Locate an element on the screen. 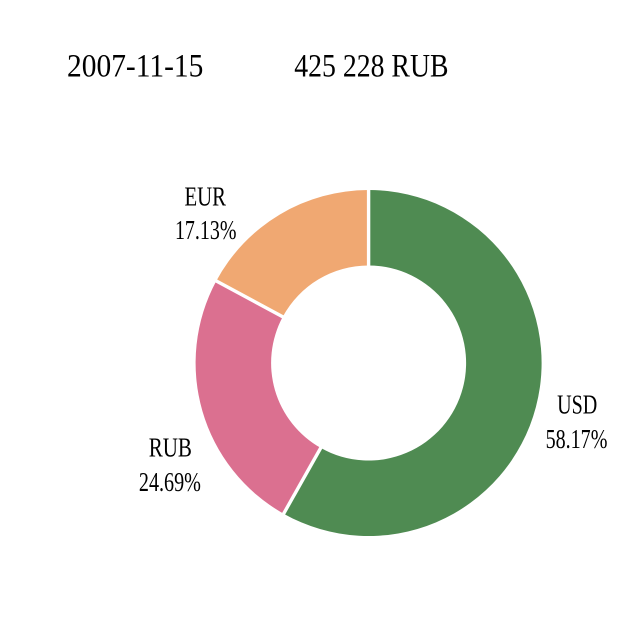 The height and width of the screenshot is (640, 640). svg-text: USD is located at coordinates (577, 406).